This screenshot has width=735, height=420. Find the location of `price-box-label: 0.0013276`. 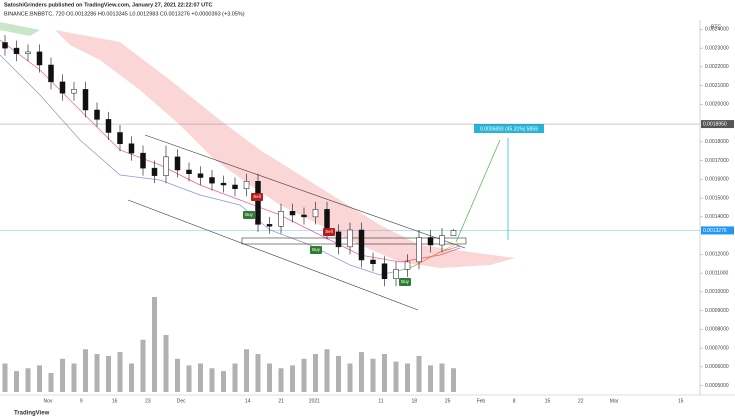

price-box-label: 0.0013276 is located at coordinates (715, 231).